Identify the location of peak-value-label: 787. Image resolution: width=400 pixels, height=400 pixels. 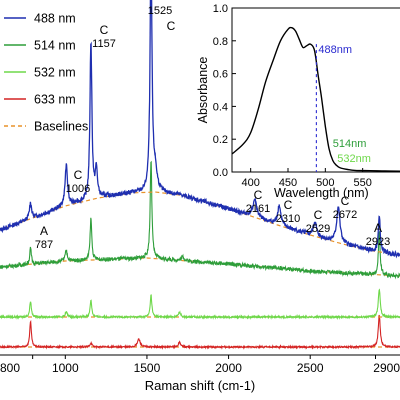
(44, 245).